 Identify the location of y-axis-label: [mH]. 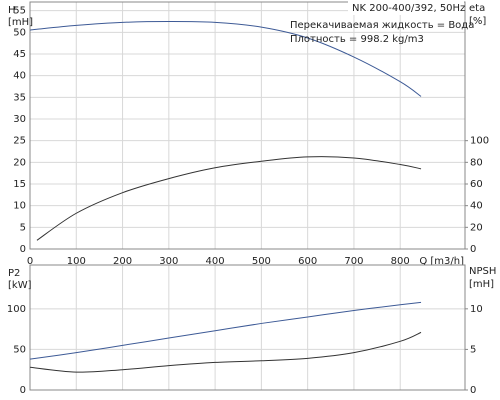
(20, 22).